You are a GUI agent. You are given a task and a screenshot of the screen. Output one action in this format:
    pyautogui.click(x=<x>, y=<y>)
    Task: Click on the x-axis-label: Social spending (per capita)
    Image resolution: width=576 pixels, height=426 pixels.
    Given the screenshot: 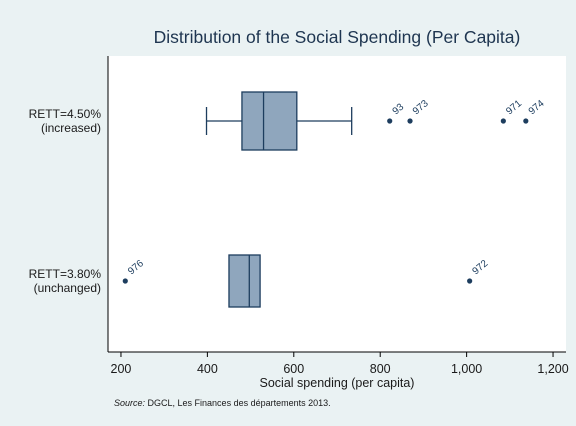 What is the action you would take?
    pyautogui.click(x=337, y=383)
    